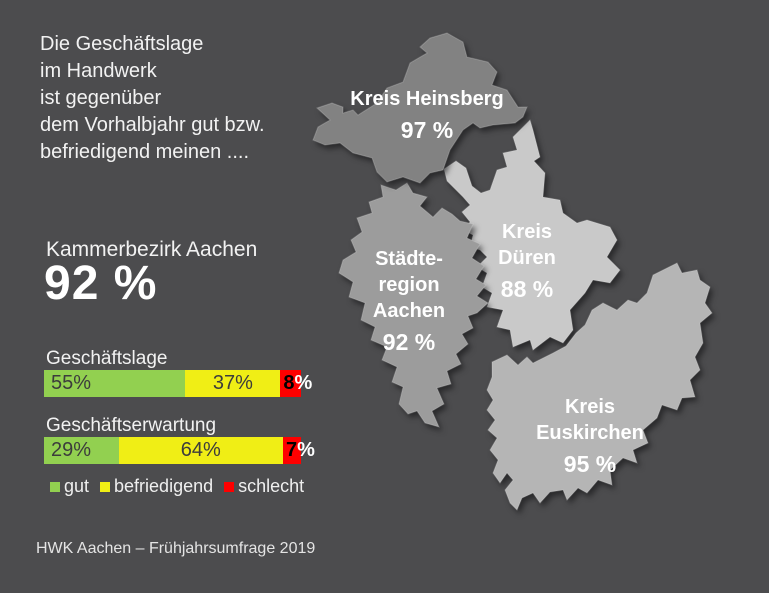  Describe the element at coordinates (271, 486) in the screenshot. I see `legend-label-schlecht: schlecht` at that location.